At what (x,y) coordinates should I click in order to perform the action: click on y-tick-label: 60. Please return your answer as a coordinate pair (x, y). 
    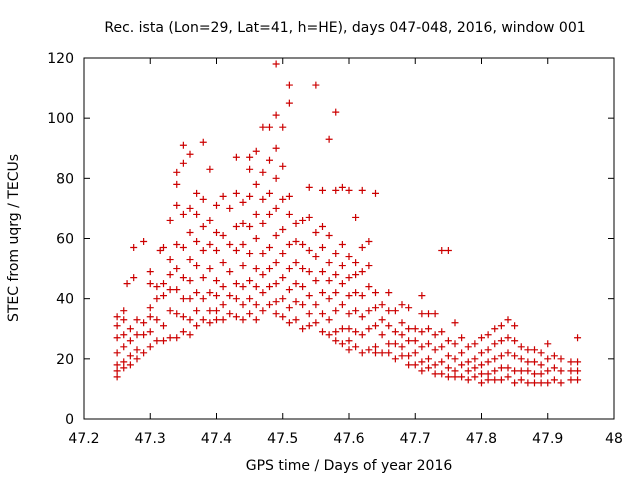
    Looking at the image, I should click on (65, 240).